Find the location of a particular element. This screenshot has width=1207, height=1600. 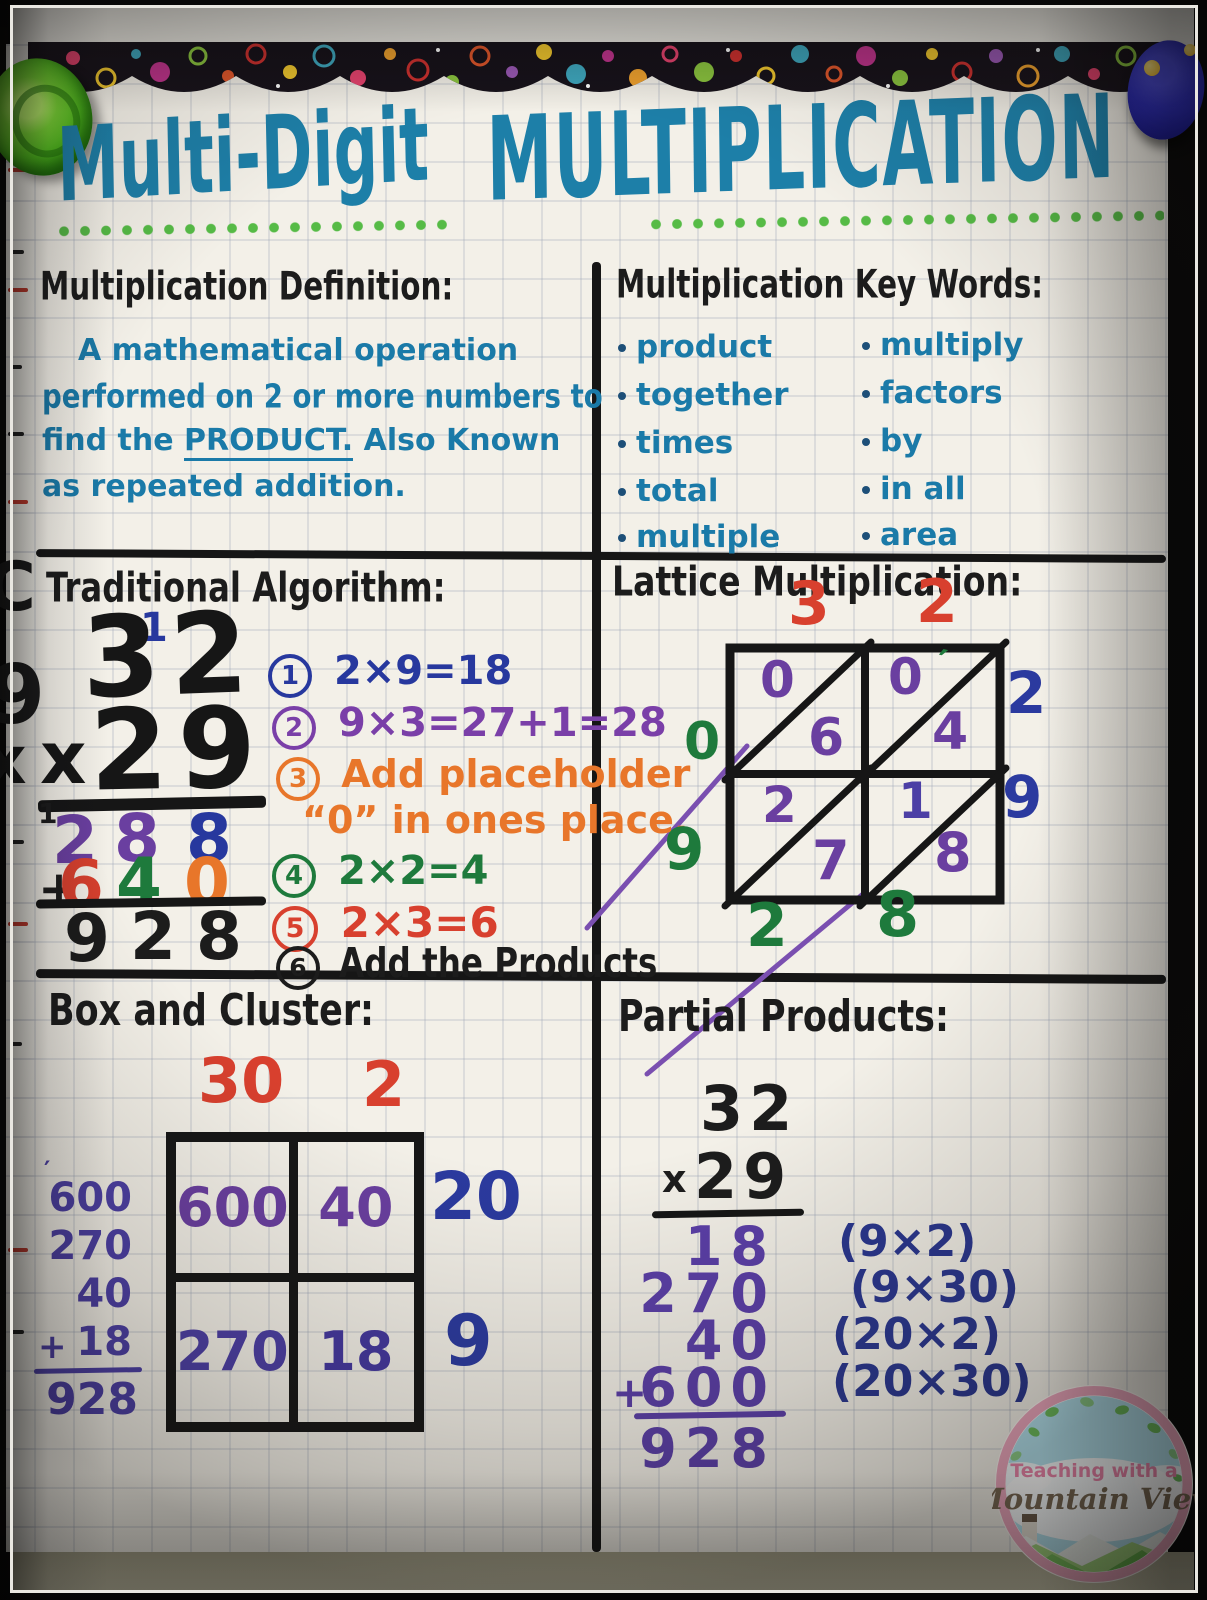

partial-row-factors: (9×2) is located at coordinates (907, 1241).